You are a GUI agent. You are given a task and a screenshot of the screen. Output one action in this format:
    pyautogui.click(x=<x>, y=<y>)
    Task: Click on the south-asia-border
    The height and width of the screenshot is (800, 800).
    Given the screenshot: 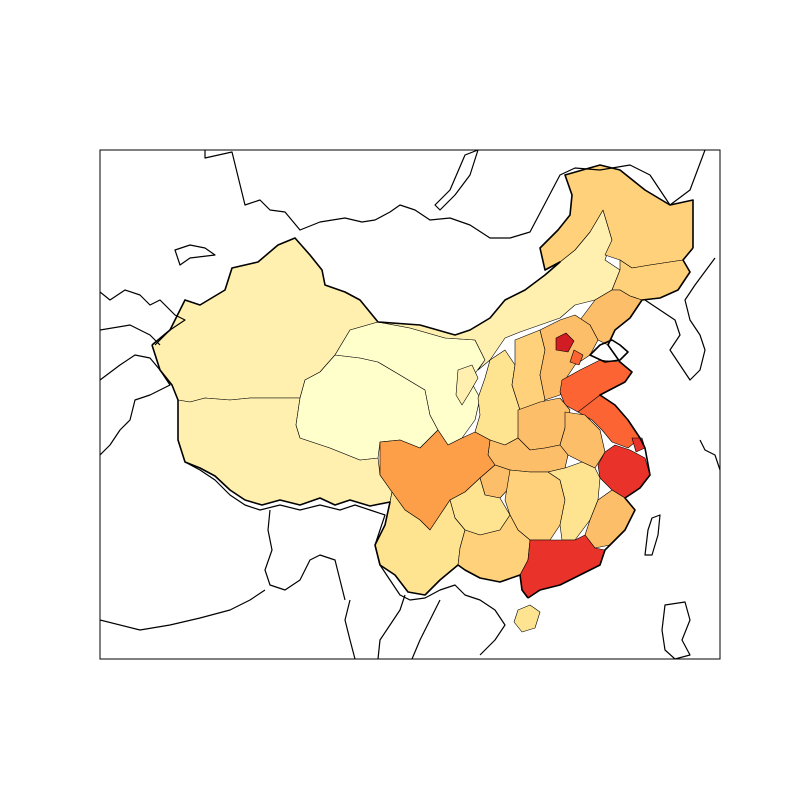 What is the action you would take?
    pyautogui.click(x=285, y=503)
    